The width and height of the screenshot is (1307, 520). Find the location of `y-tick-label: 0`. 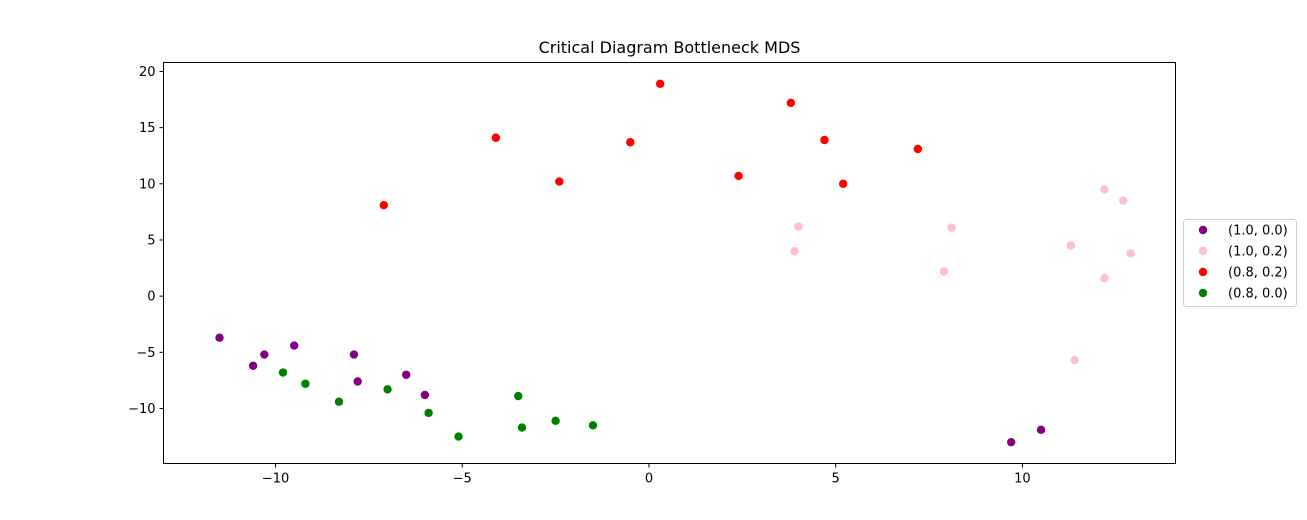

y-tick-label: 0 is located at coordinates (151, 297).